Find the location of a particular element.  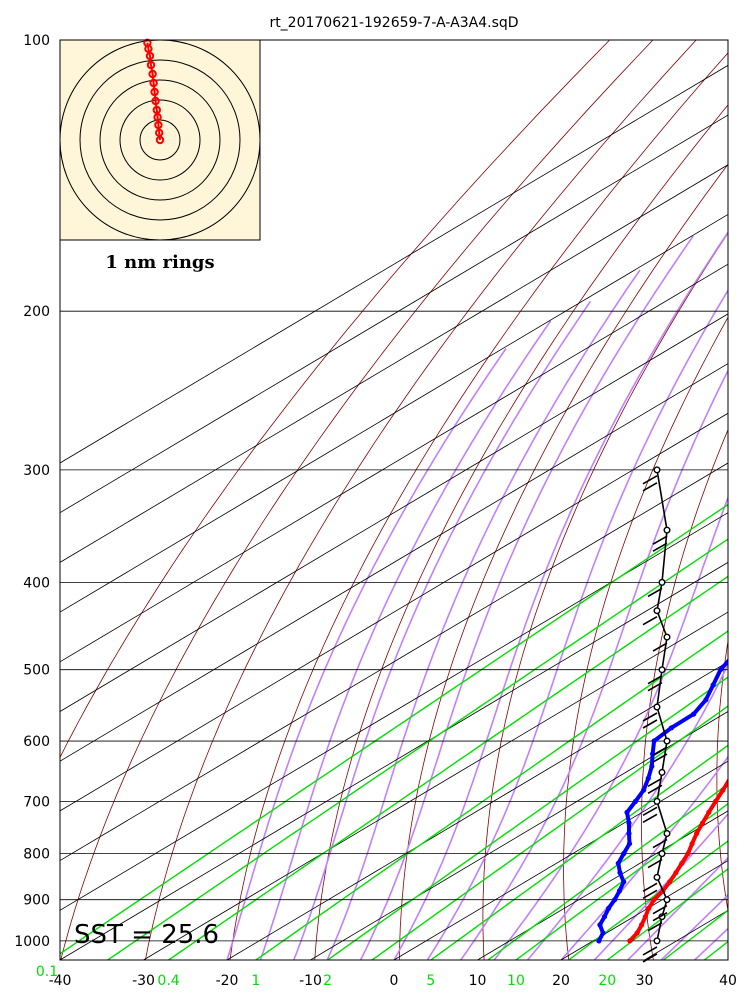

pressure-tick-label: 500 is located at coordinates (36, 671).